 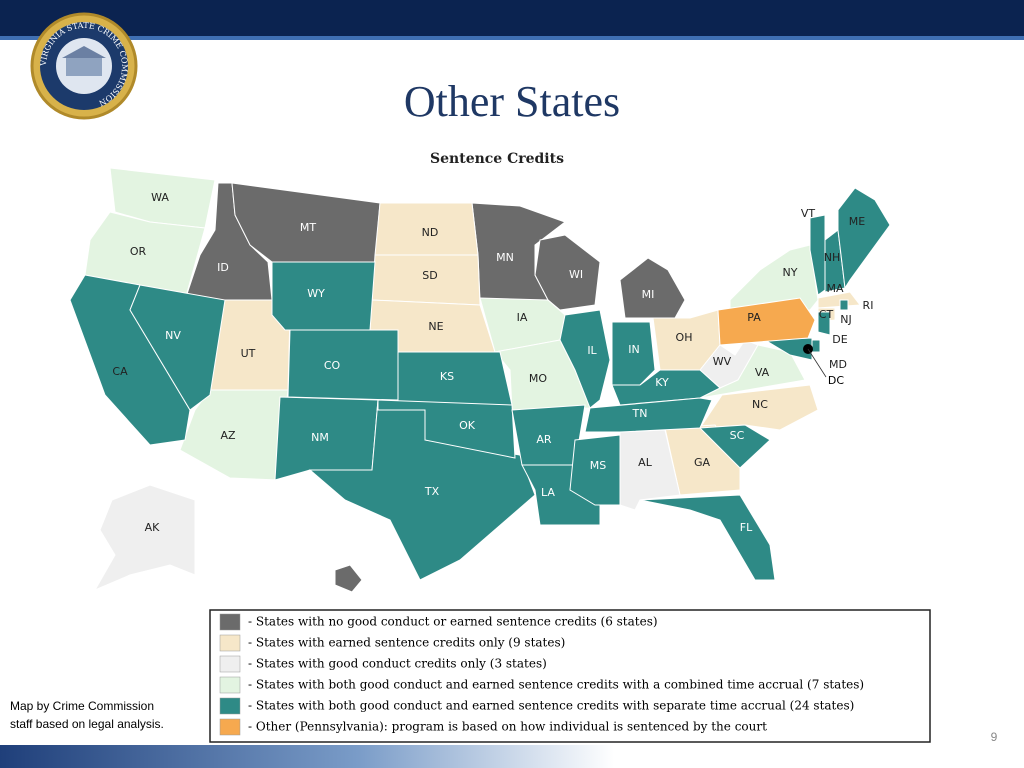 I want to click on state-label: UT, so click(x=248, y=353).